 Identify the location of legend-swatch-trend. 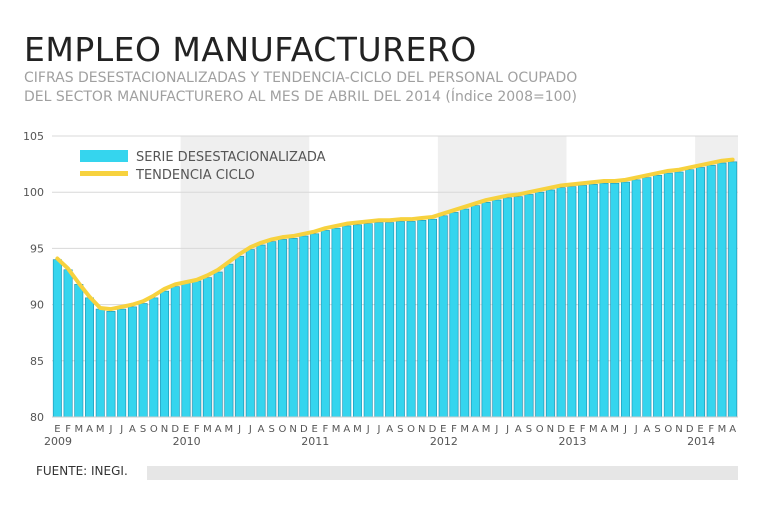
(104, 173).